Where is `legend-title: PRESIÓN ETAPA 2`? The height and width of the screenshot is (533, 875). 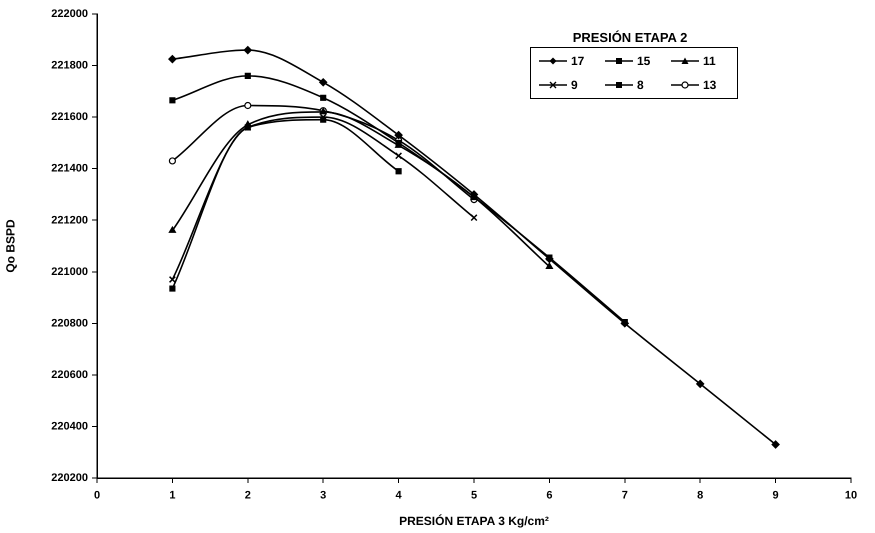
legend-title: PRESIÓN ETAPA 2 is located at coordinates (630, 37).